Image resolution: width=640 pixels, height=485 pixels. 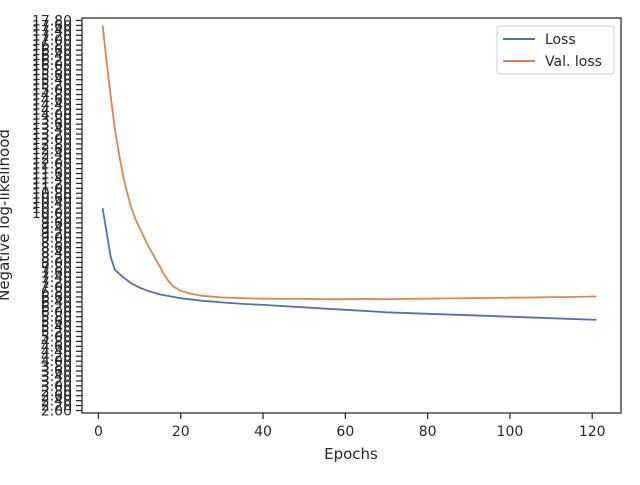 I want to click on y-tick-label: 12.40, so click(x=52, y=155).